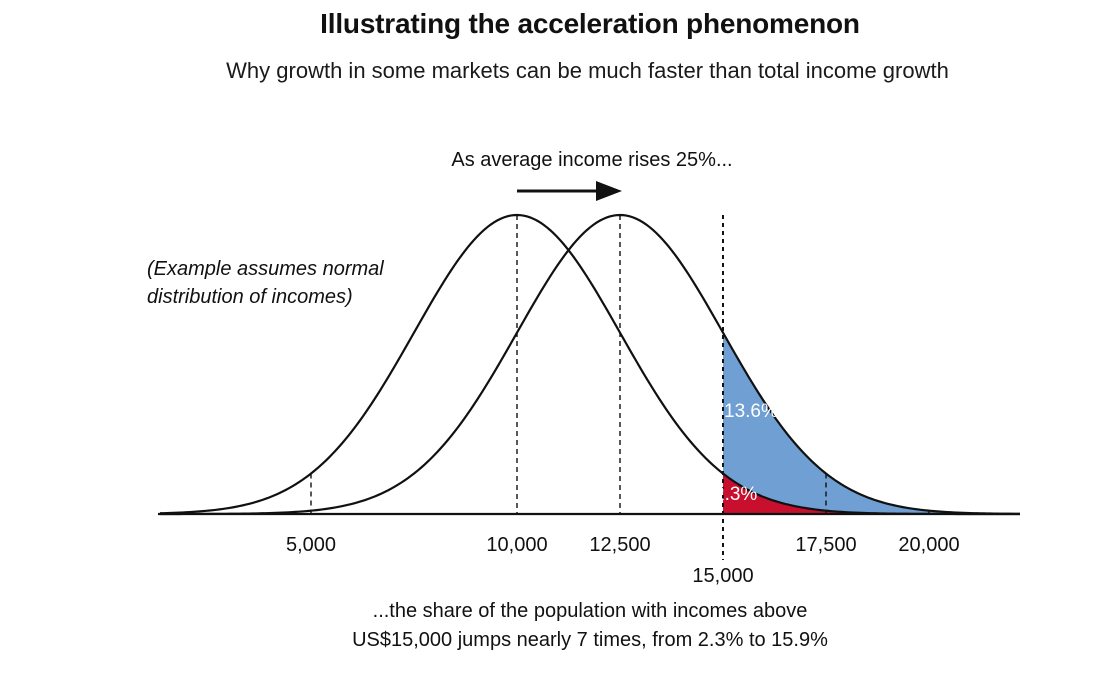  Describe the element at coordinates (751, 411) in the screenshot. I see `shifted-share-label: 13.6%` at that location.